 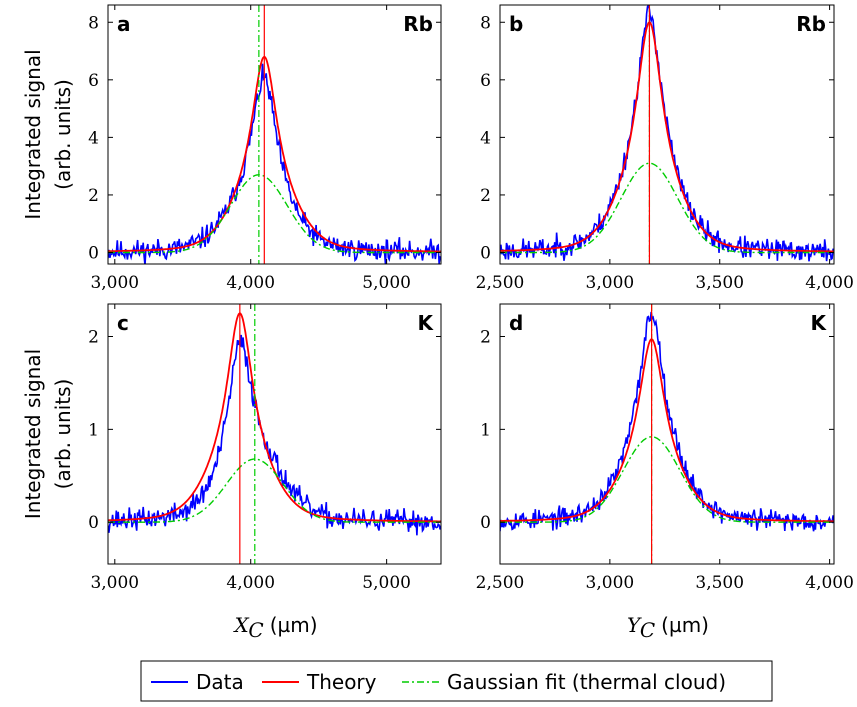 What do you see at coordinates (240, 625) in the screenshot?
I see `x-axis-label-left-var: X` at bounding box center [240, 625].